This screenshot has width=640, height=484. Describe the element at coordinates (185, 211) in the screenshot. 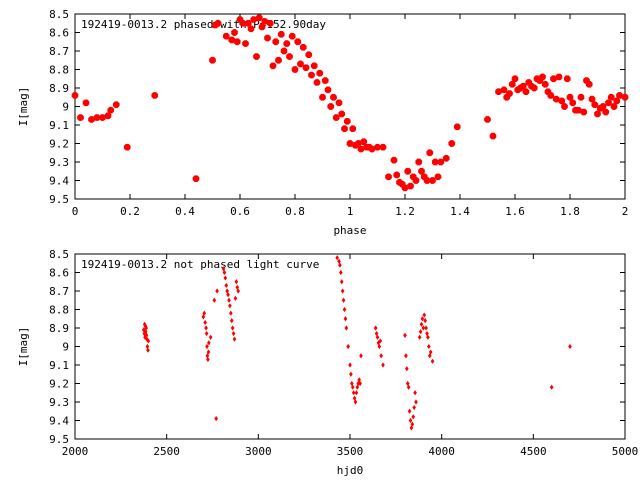

I see `x-tick-label: 0.4` at that location.